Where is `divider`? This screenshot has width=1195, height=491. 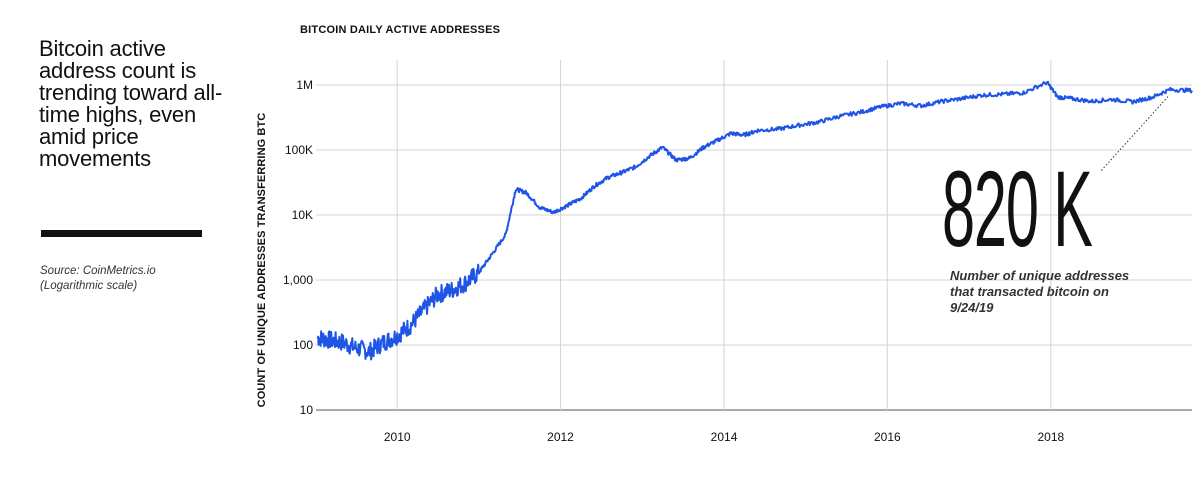
divider is located at coordinates (121, 233).